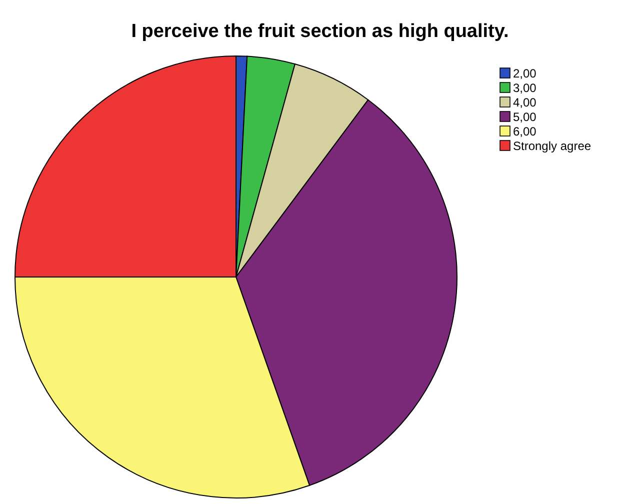  I want to click on legend-label: 3,00, so click(525, 88).